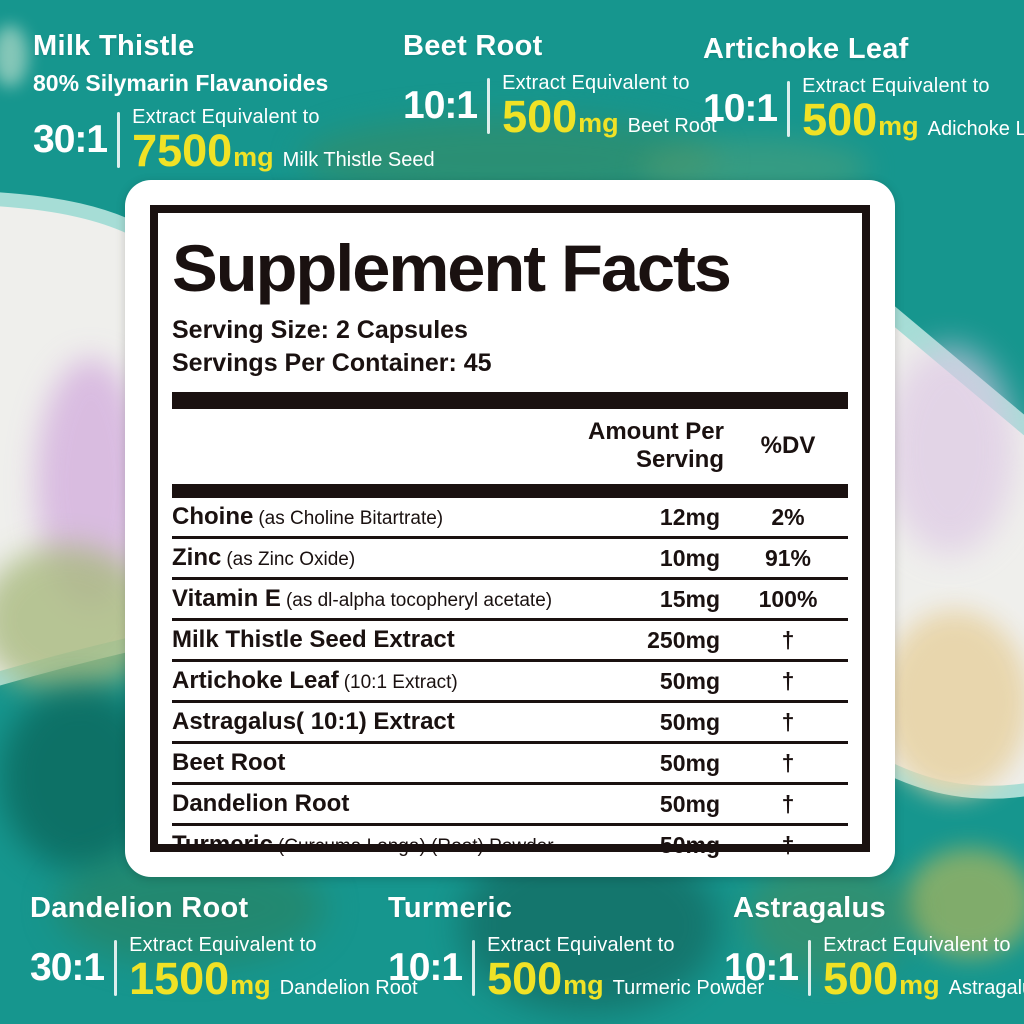 This screenshot has width=1024, height=1024. What do you see at coordinates (683, 639) in the screenshot?
I see `ingredient-amount: 250mg` at bounding box center [683, 639].